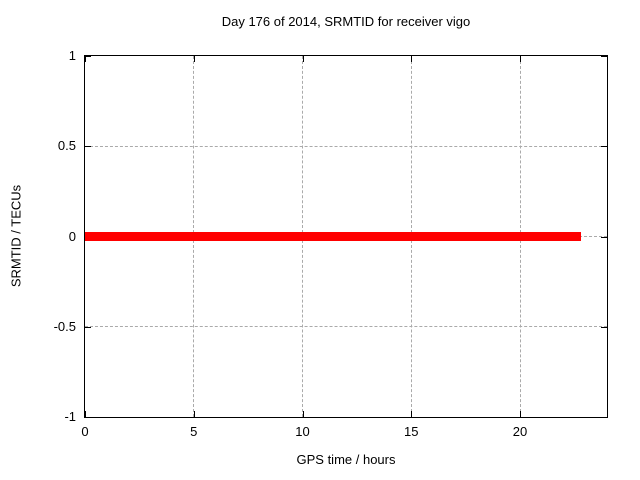  I want to click on y-tick-label: 0.5, so click(66, 146).